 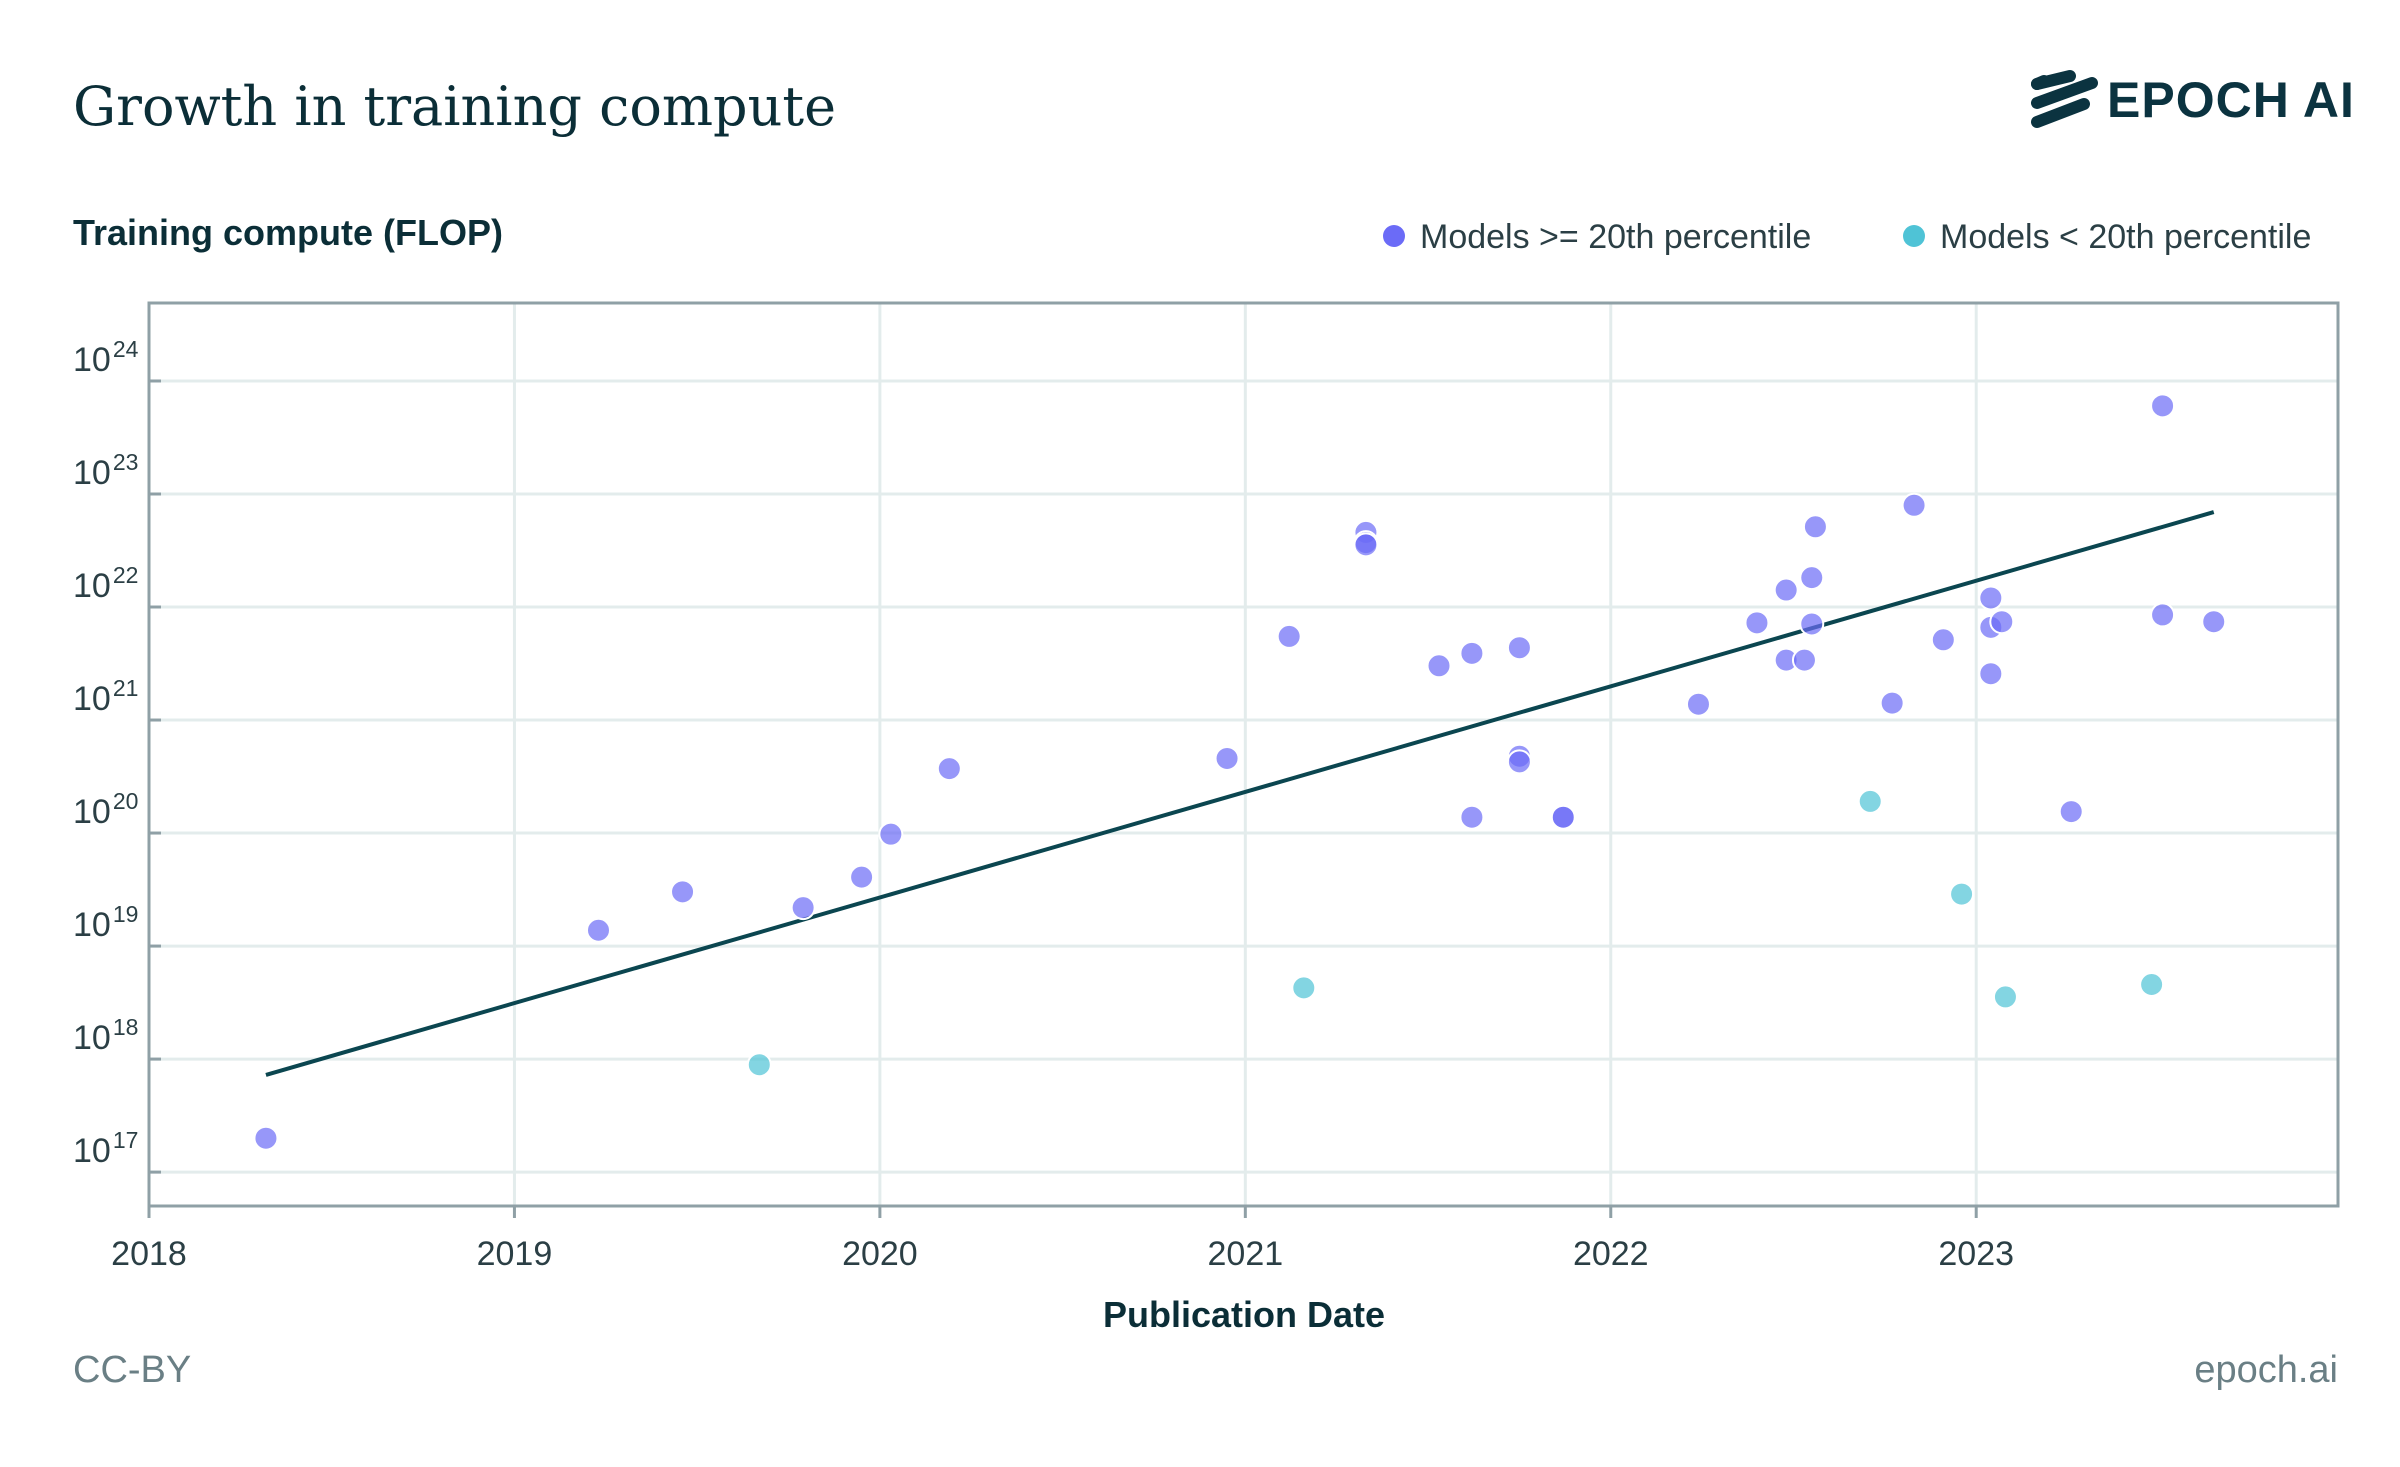 What do you see at coordinates (288, 232) in the screenshot?
I see `y-axis-label: Training compute (FLOP)` at bounding box center [288, 232].